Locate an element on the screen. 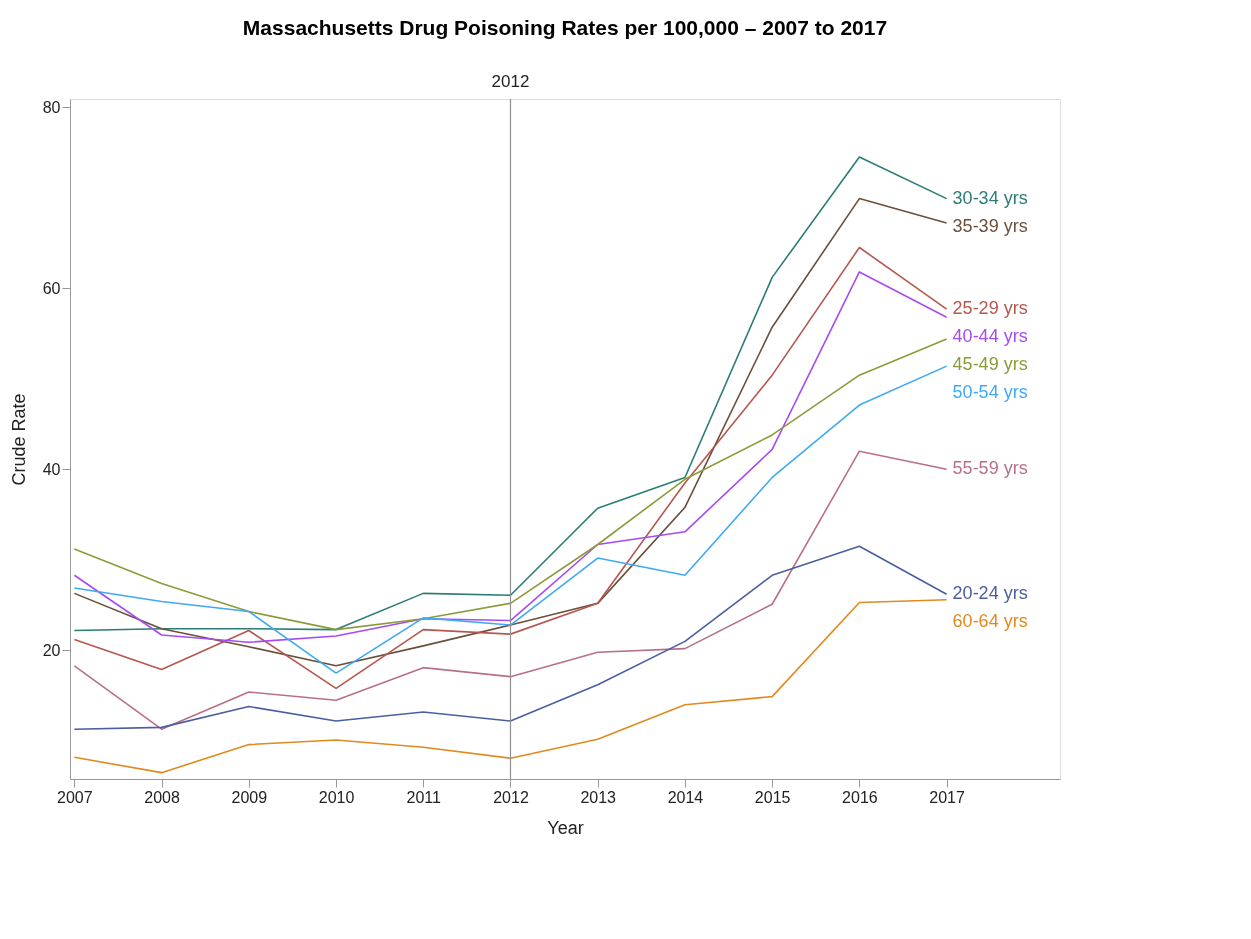 The width and height of the screenshot is (1251, 939). x-tick-label: 2012 is located at coordinates (511, 797).